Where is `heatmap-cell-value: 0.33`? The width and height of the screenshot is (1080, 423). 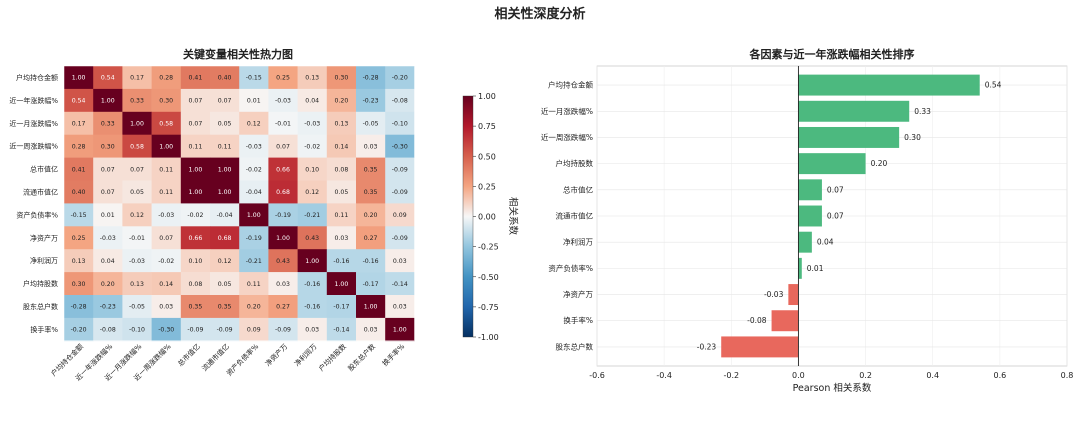
heatmap-cell-value: 0.33 is located at coordinates (137, 101).